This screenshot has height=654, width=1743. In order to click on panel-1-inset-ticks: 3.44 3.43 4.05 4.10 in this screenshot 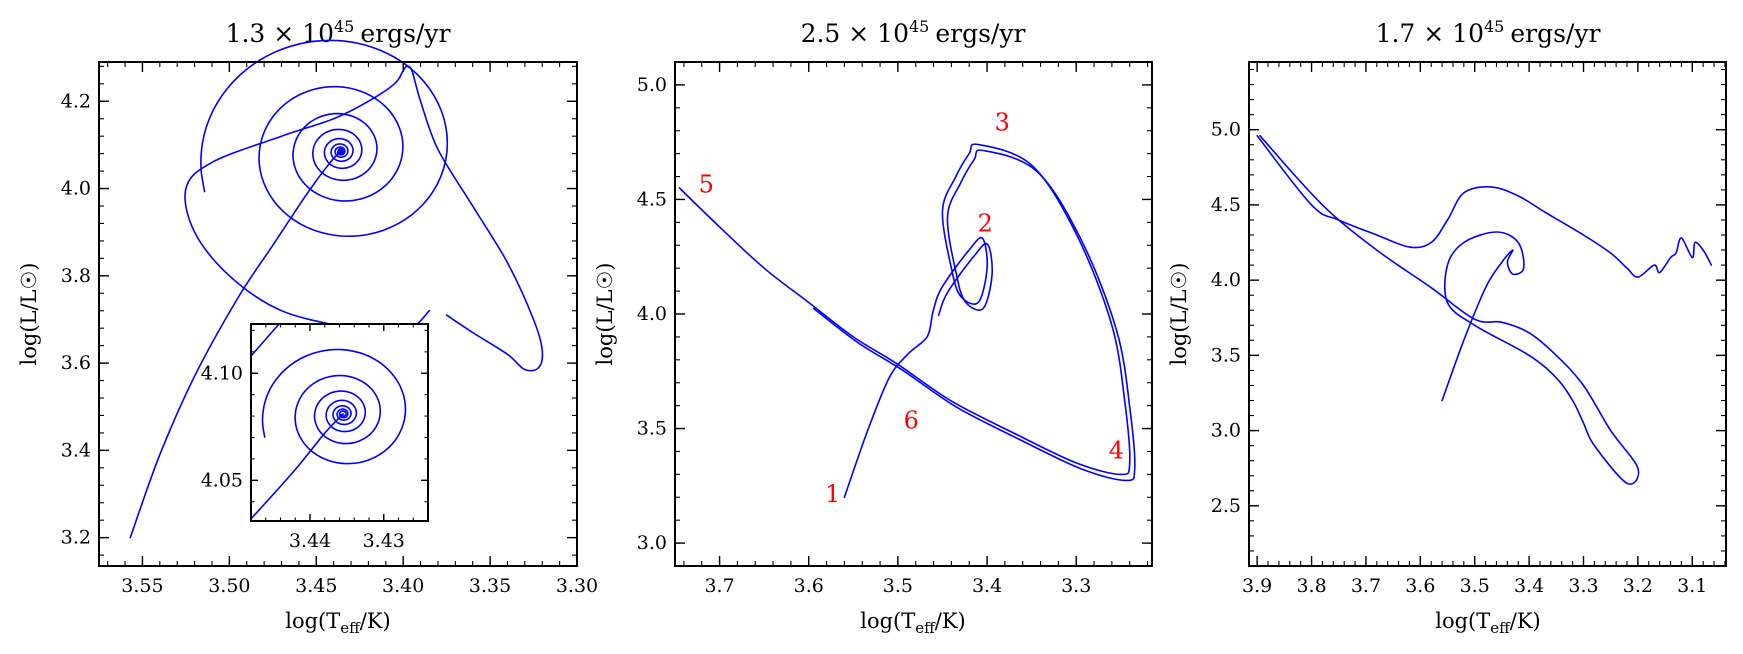, I will do `click(315, 438)`.